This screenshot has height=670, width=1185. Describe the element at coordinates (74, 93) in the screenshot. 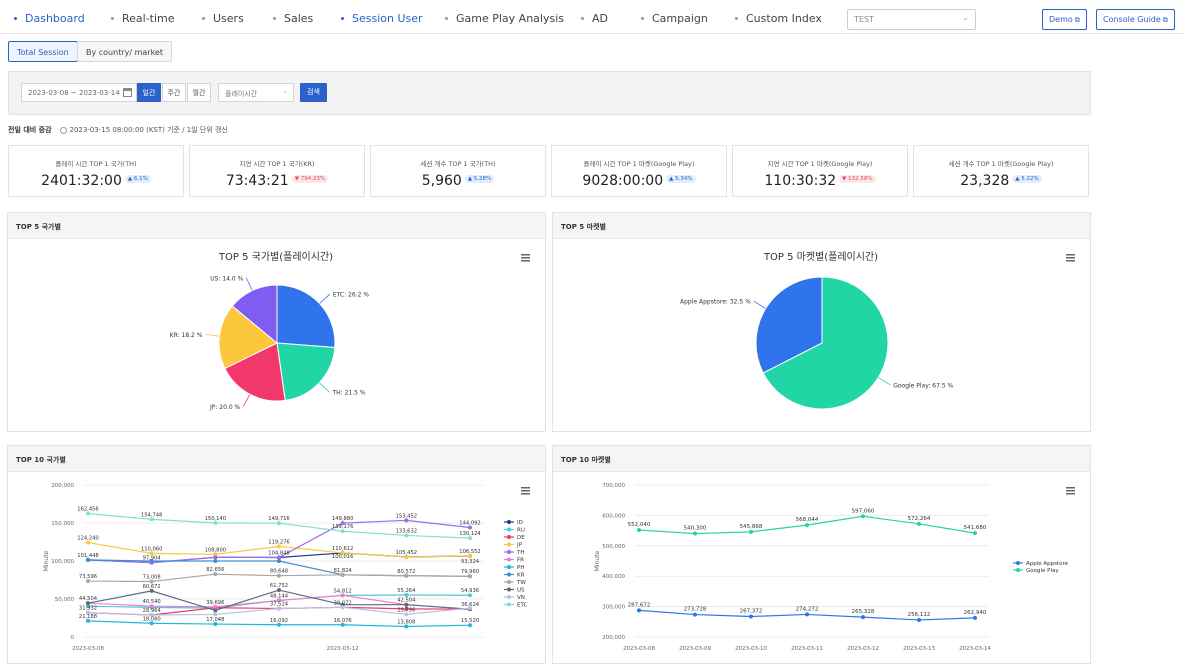

I see `date-range-value: 2023-03-08 ~ 2023-03-14` at that location.